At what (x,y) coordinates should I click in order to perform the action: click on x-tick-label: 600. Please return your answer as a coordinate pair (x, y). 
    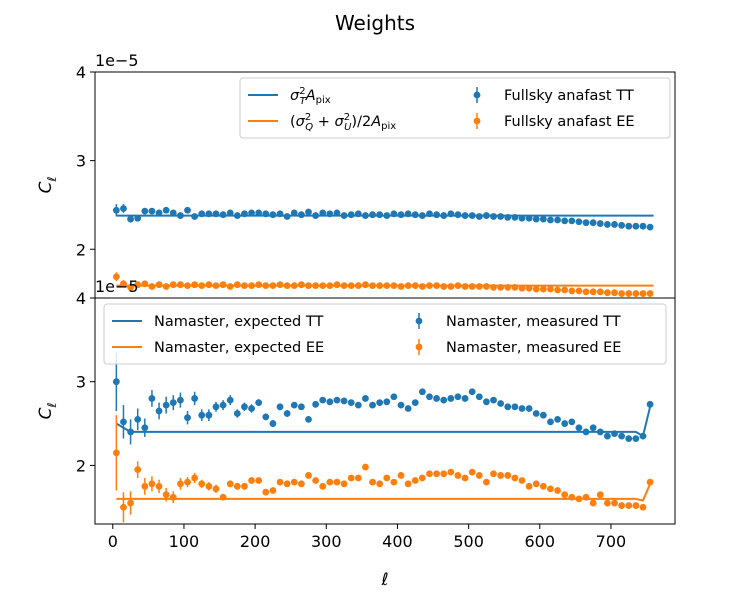
    Looking at the image, I should click on (540, 541).